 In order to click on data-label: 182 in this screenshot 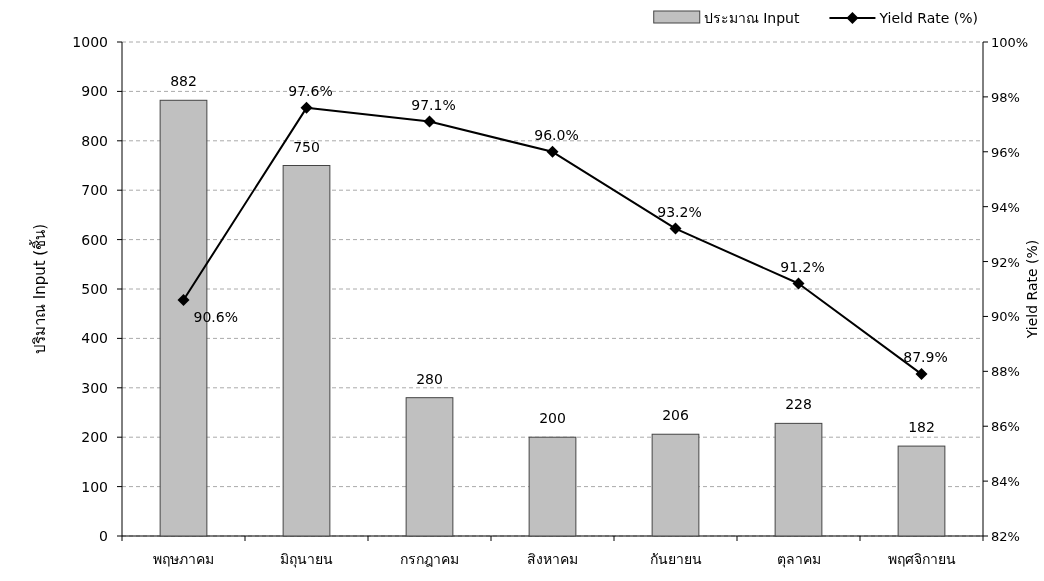, I will do `click(921, 427)`.